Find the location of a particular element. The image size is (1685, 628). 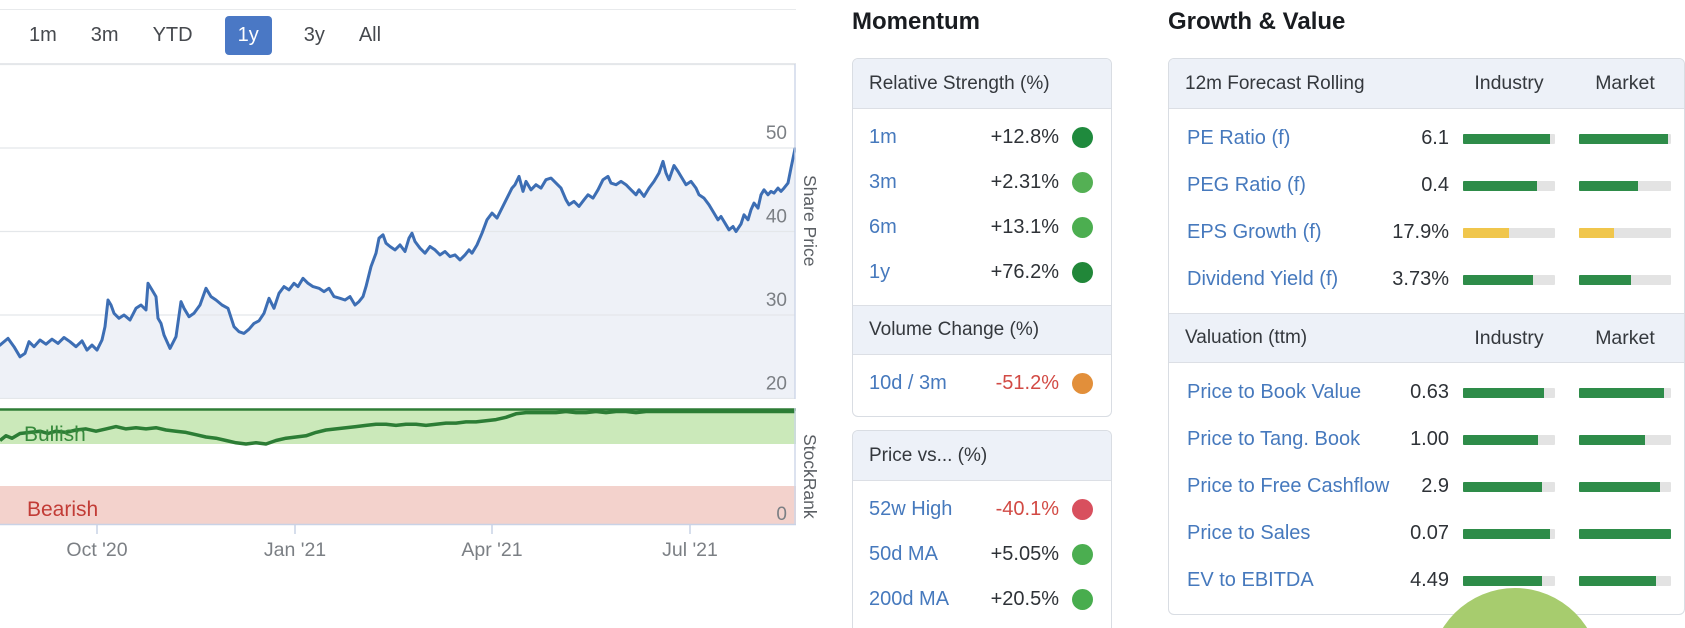

metric-value: +2.31% is located at coordinates (1024, 182).